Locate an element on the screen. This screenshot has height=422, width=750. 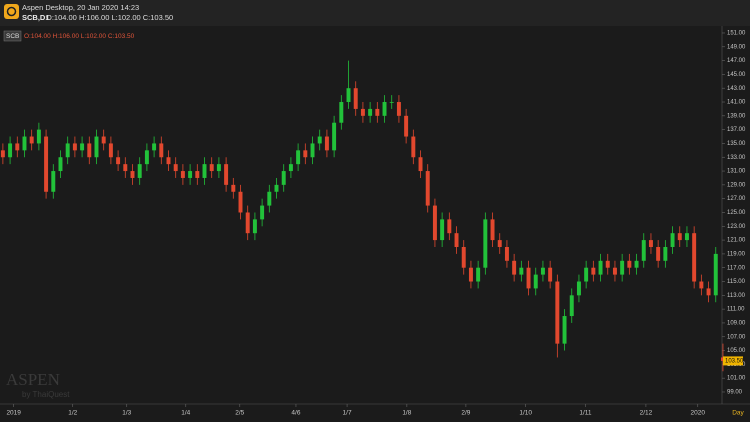
legend-symbol: SCB is located at coordinates (12, 36).